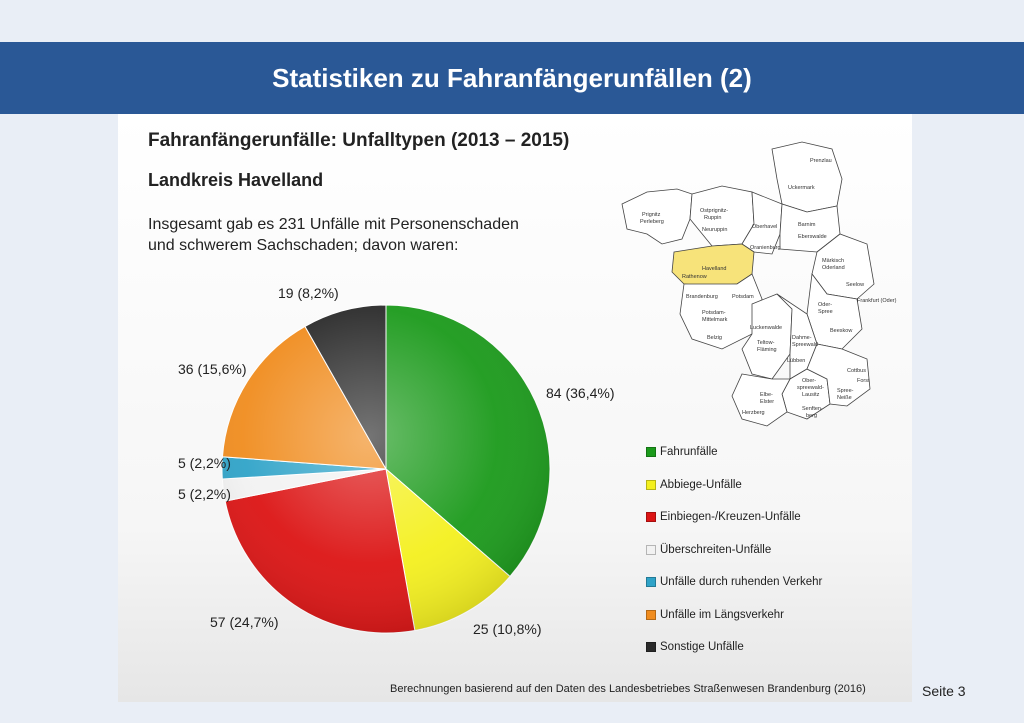 The width and height of the screenshot is (1024, 723). I want to click on map-label-oder-spree-1: Oder-, so click(825, 305).